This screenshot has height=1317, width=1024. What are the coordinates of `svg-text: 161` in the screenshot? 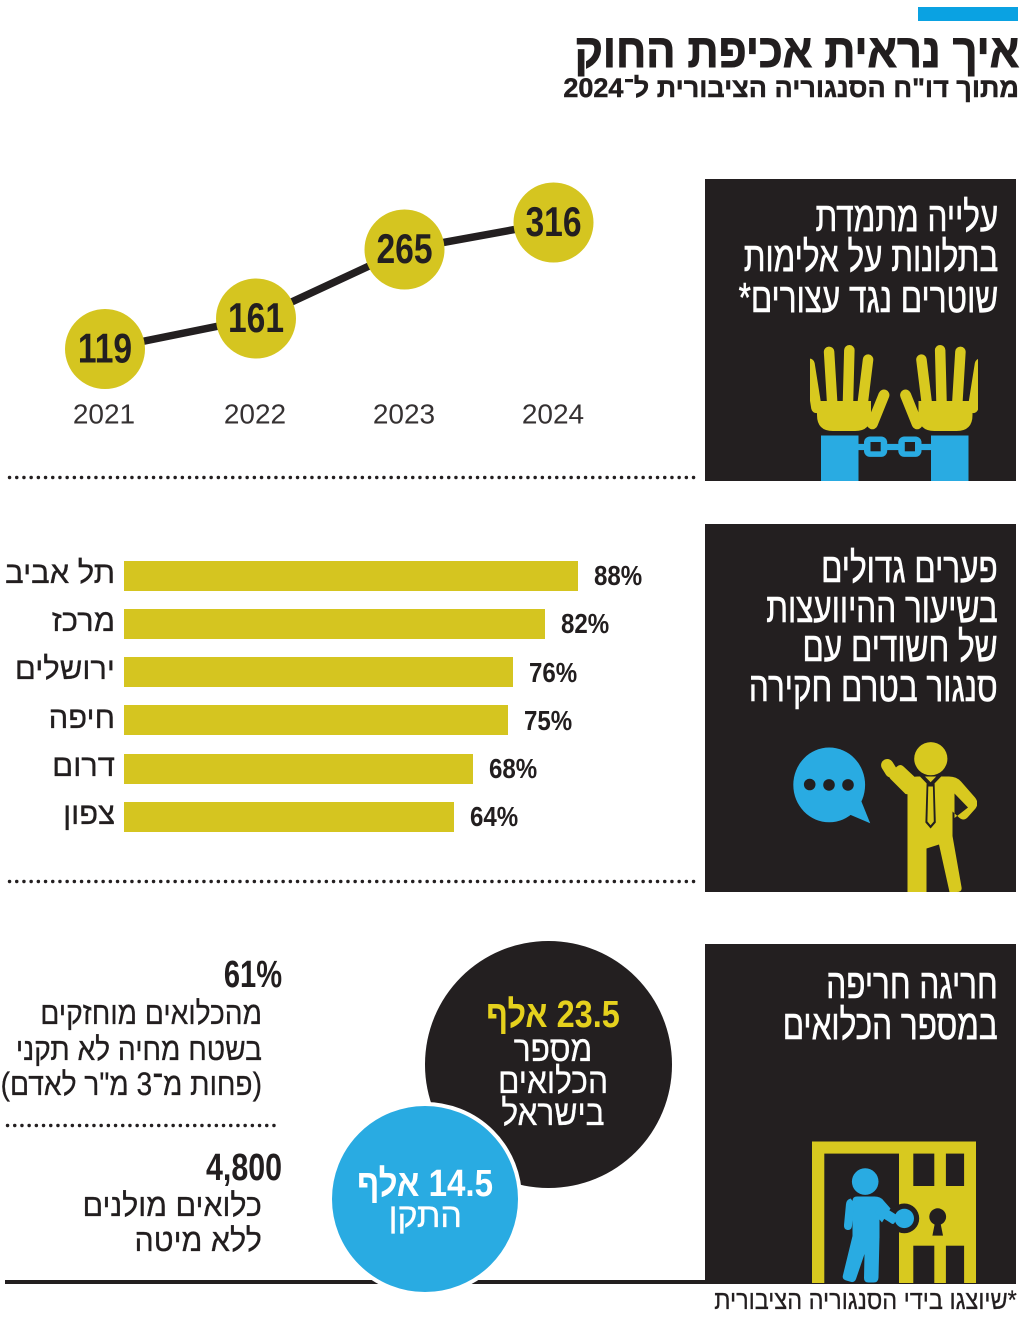 It's located at (256, 319).